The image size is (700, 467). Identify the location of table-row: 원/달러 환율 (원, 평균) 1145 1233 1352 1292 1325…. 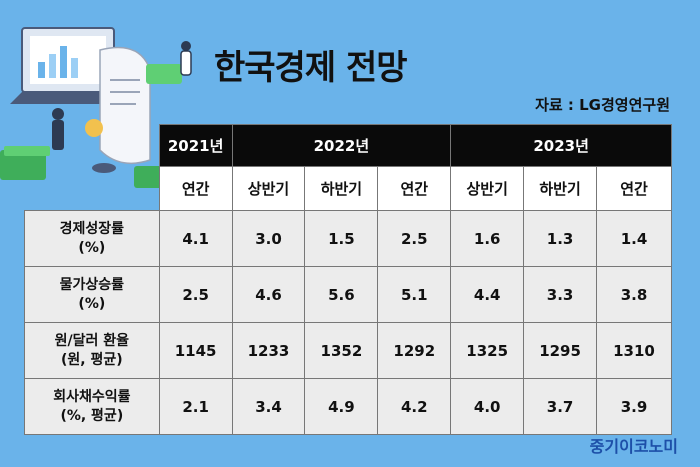
(348, 350).